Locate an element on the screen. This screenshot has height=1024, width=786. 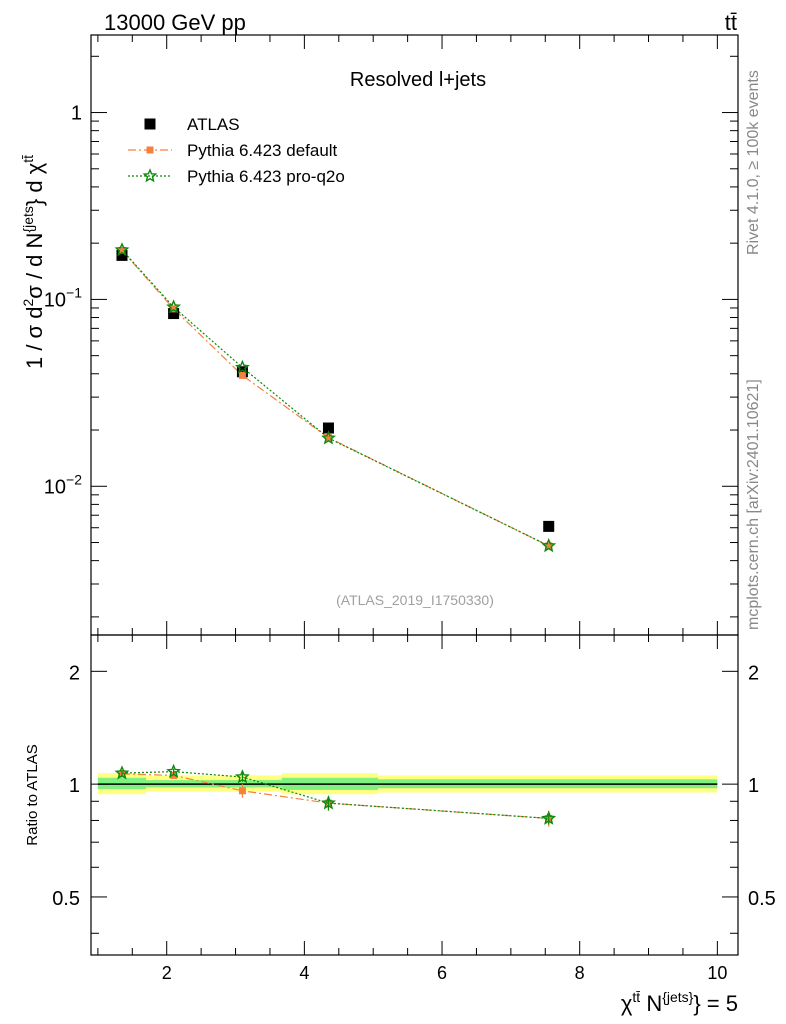
ratio-y-tick-label: 1 is located at coordinates (74, 786).